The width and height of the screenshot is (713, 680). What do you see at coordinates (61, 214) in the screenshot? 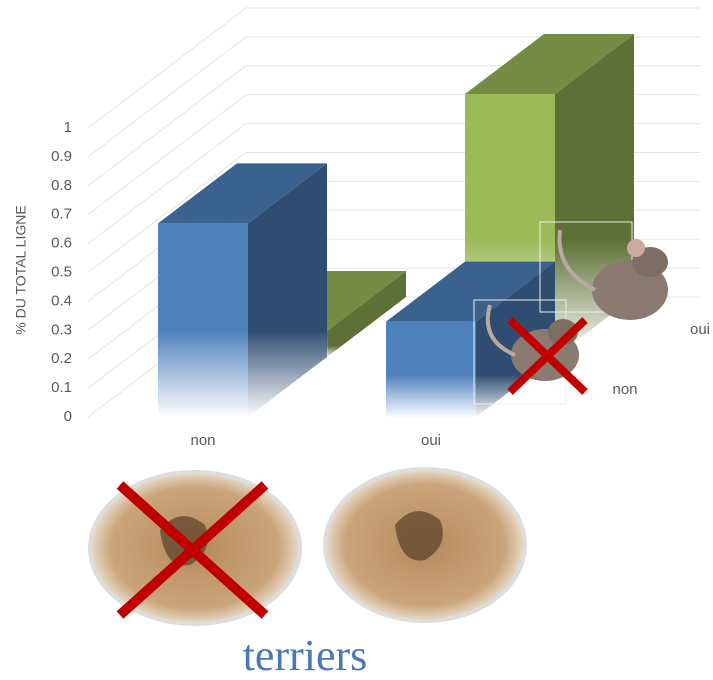
I see `y-tick-label: 0.7` at bounding box center [61, 214].